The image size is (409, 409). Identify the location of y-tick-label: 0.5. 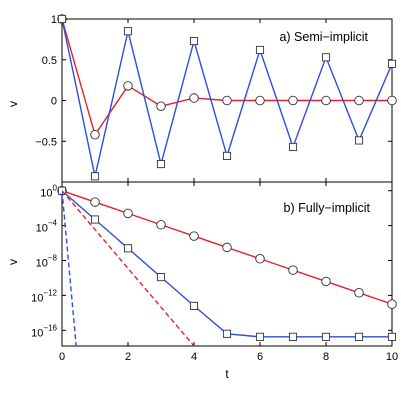
(49, 61).